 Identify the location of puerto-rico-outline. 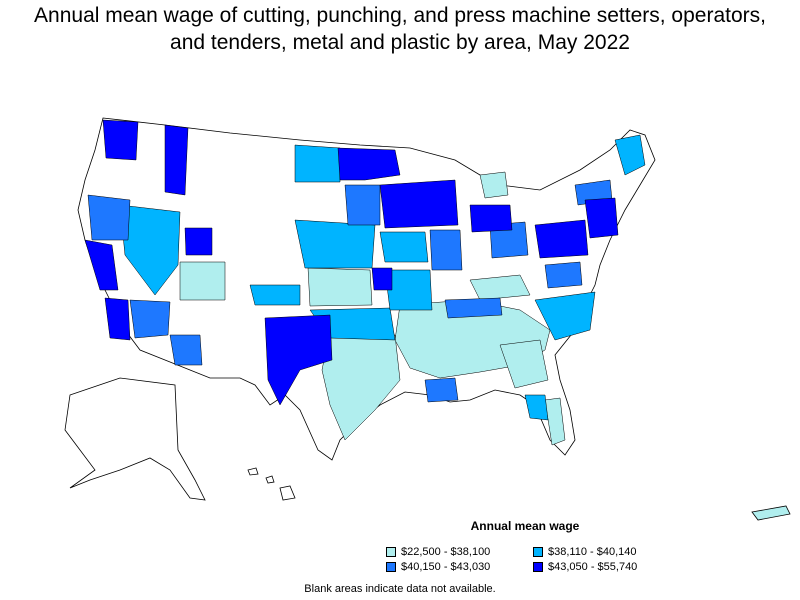
(771, 513).